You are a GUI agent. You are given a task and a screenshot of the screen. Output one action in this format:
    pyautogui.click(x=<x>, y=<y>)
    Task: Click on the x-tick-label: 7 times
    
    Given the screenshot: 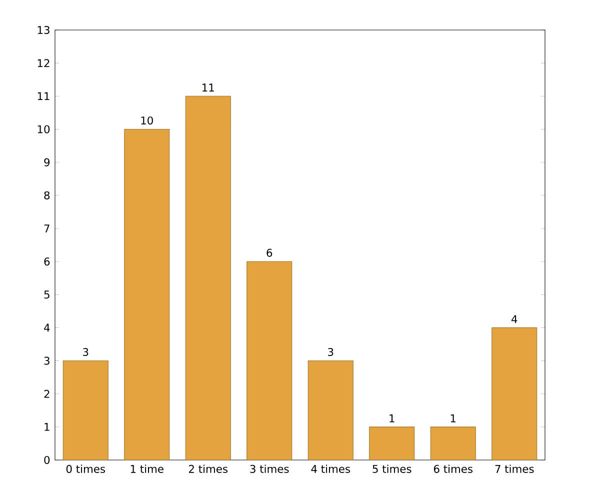 What is the action you would take?
    pyautogui.click(x=514, y=468)
    